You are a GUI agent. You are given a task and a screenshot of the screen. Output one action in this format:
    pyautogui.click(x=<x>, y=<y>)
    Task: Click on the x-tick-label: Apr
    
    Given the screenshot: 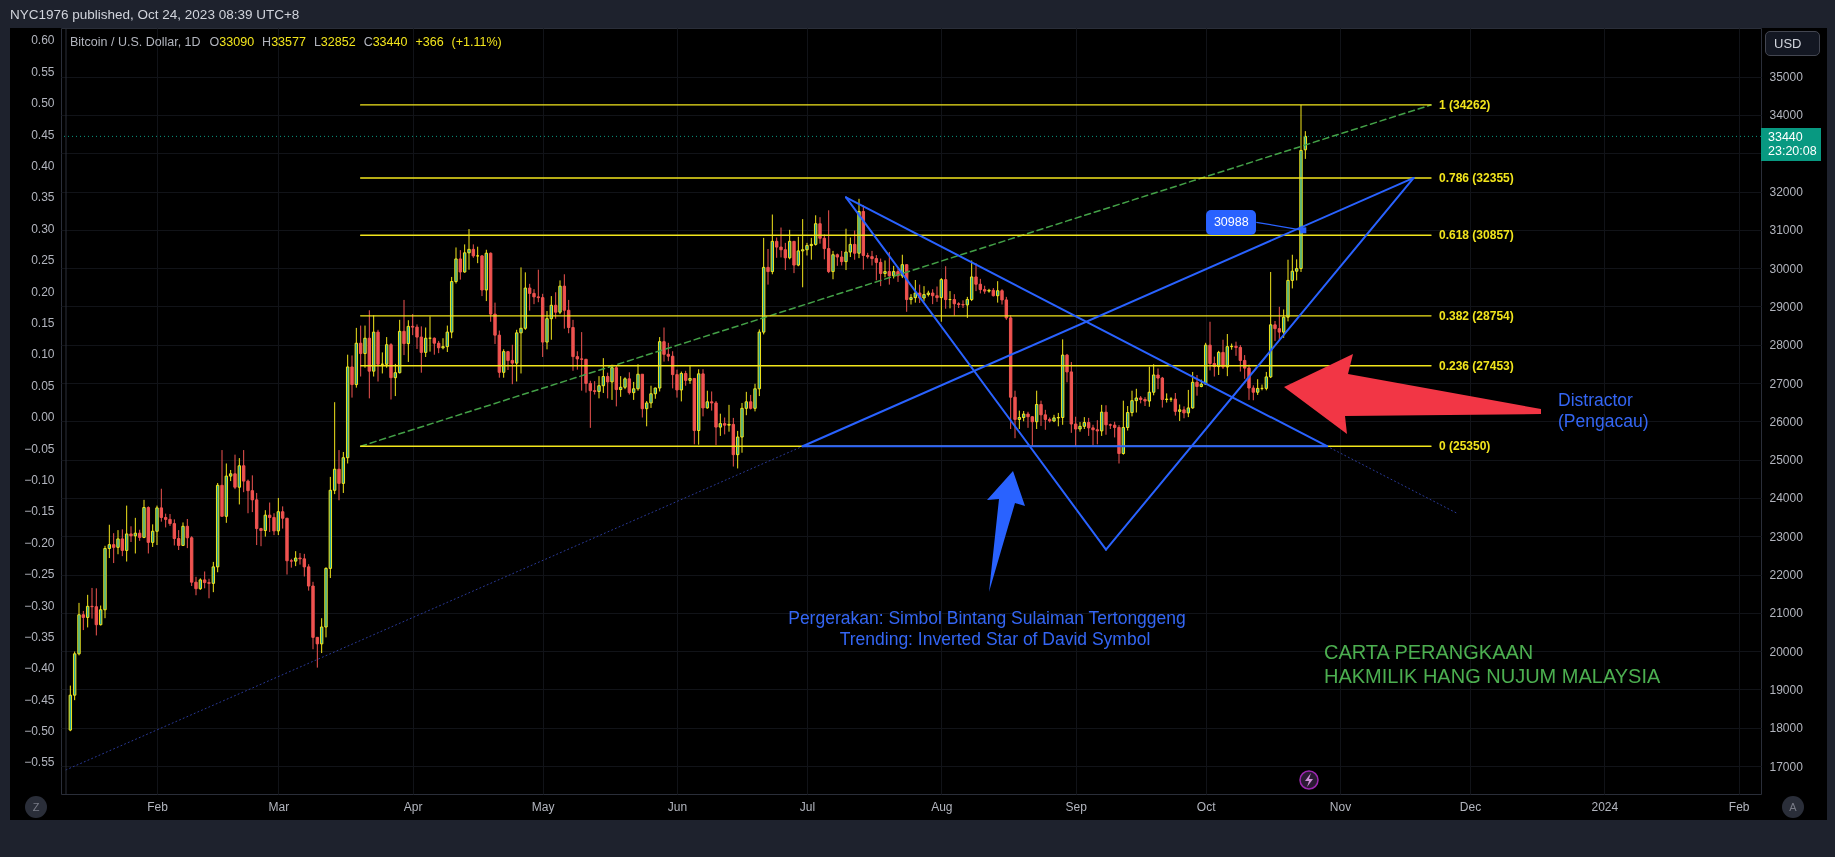 What is the action you would take?
    pyautogui.click(x=413, y=806)
    